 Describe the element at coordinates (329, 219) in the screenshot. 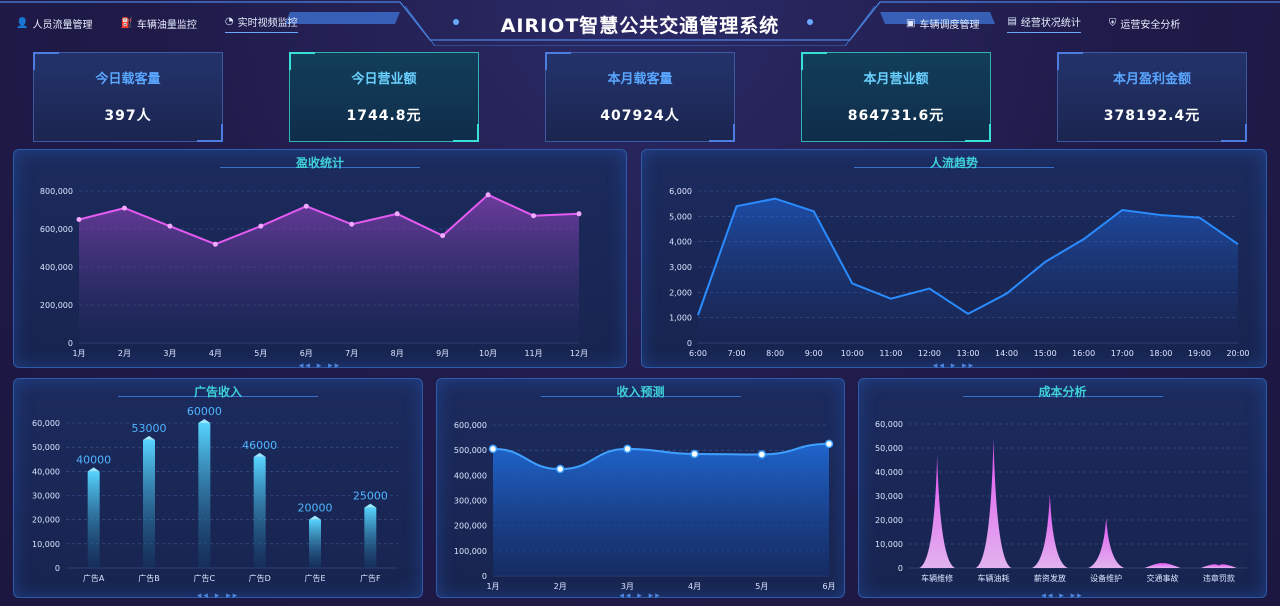

I see `series-line` at that location.